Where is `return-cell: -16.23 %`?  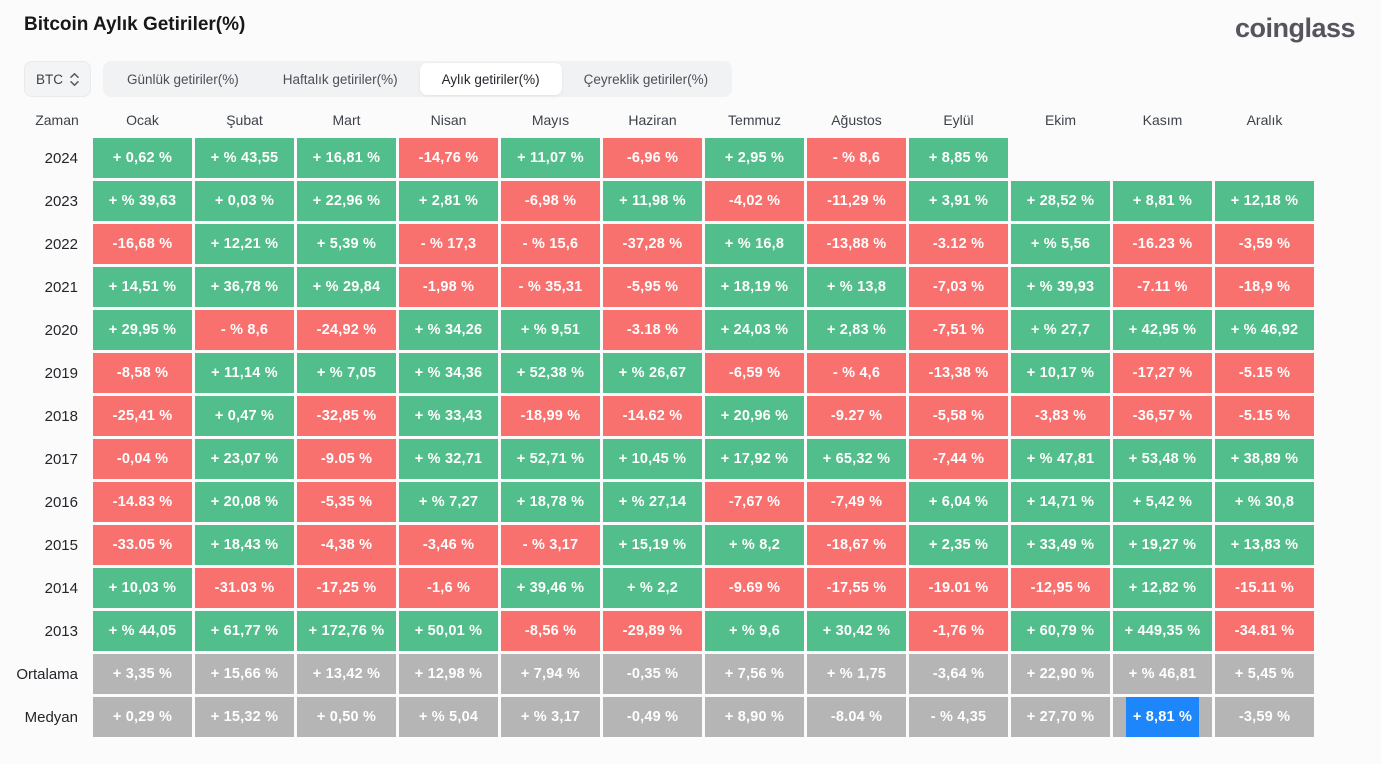
return-cell: -16.23 % is located at coordinates (1162, 244).